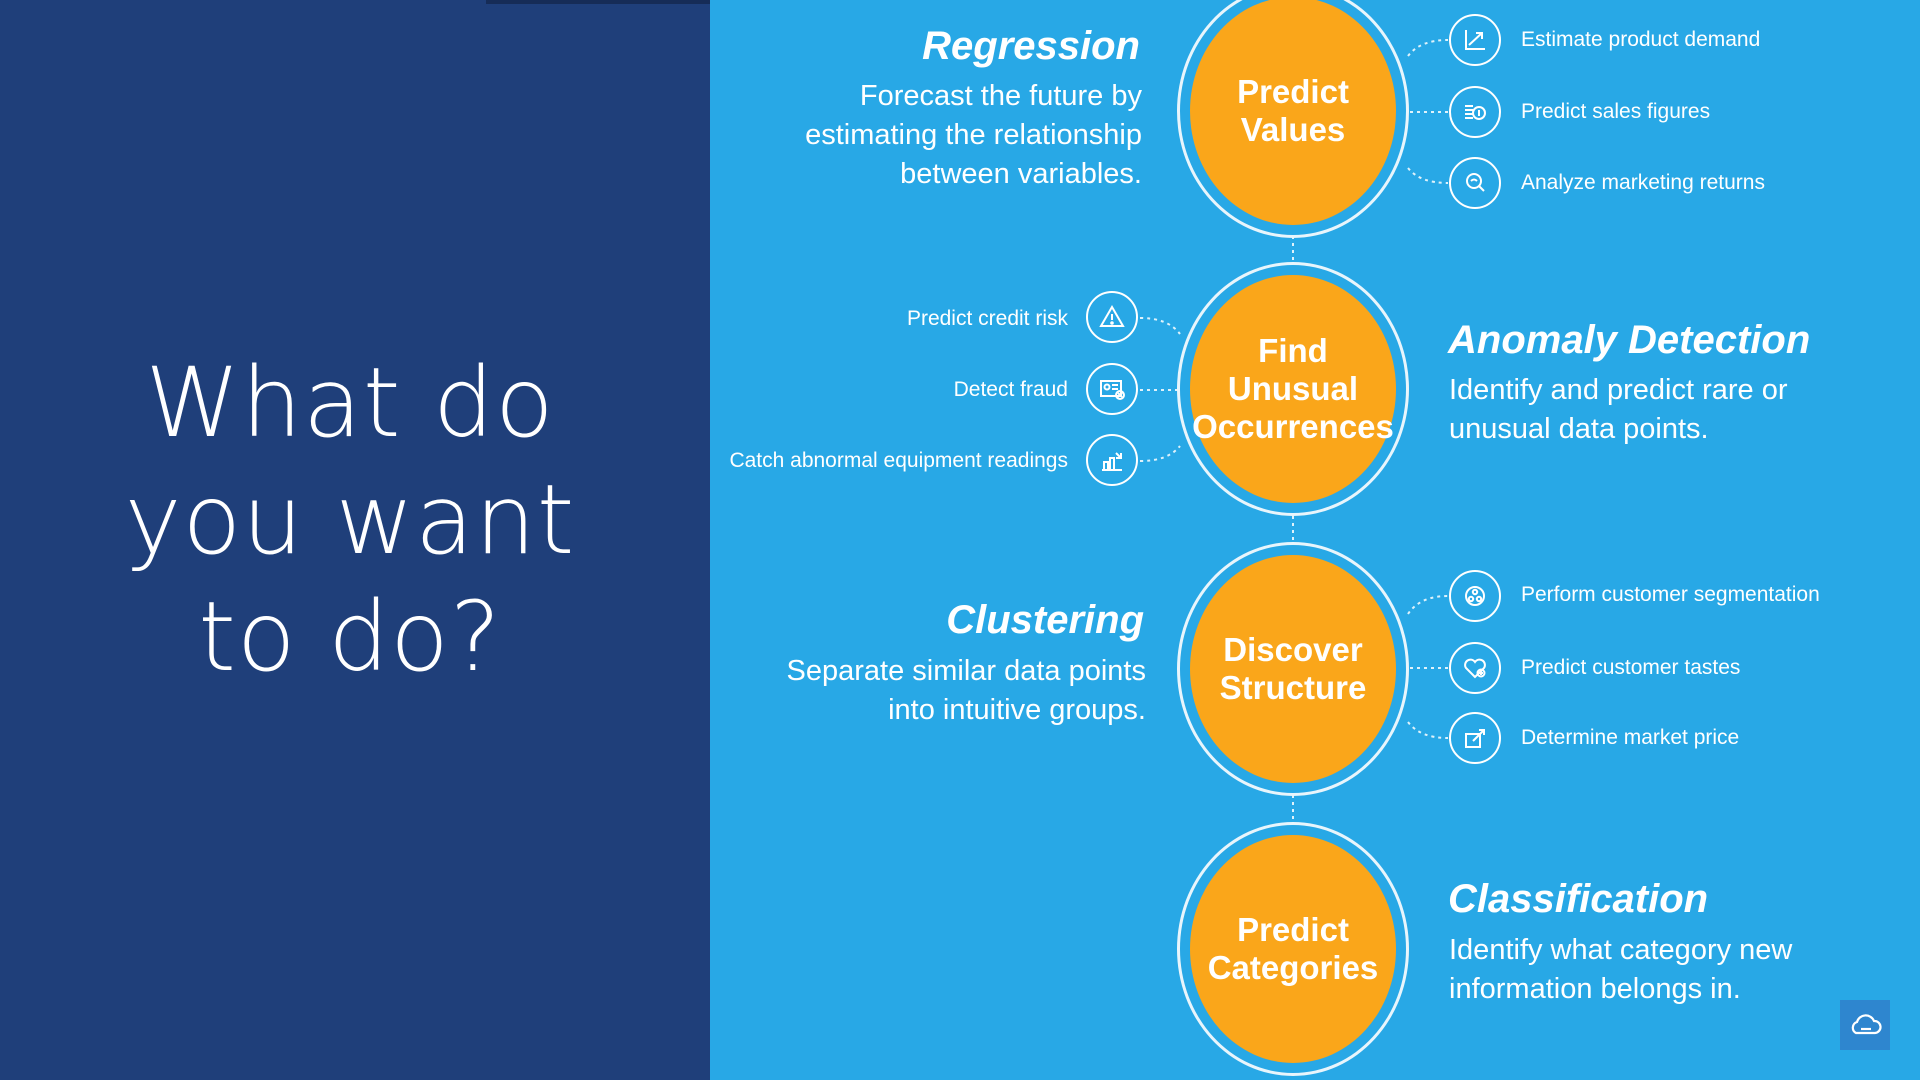 The height and width of the screenshot is (1080, 1920). Describe the element at coordinates (1475, 738) in the screenshot. I see `price-tag-icon` at that location.